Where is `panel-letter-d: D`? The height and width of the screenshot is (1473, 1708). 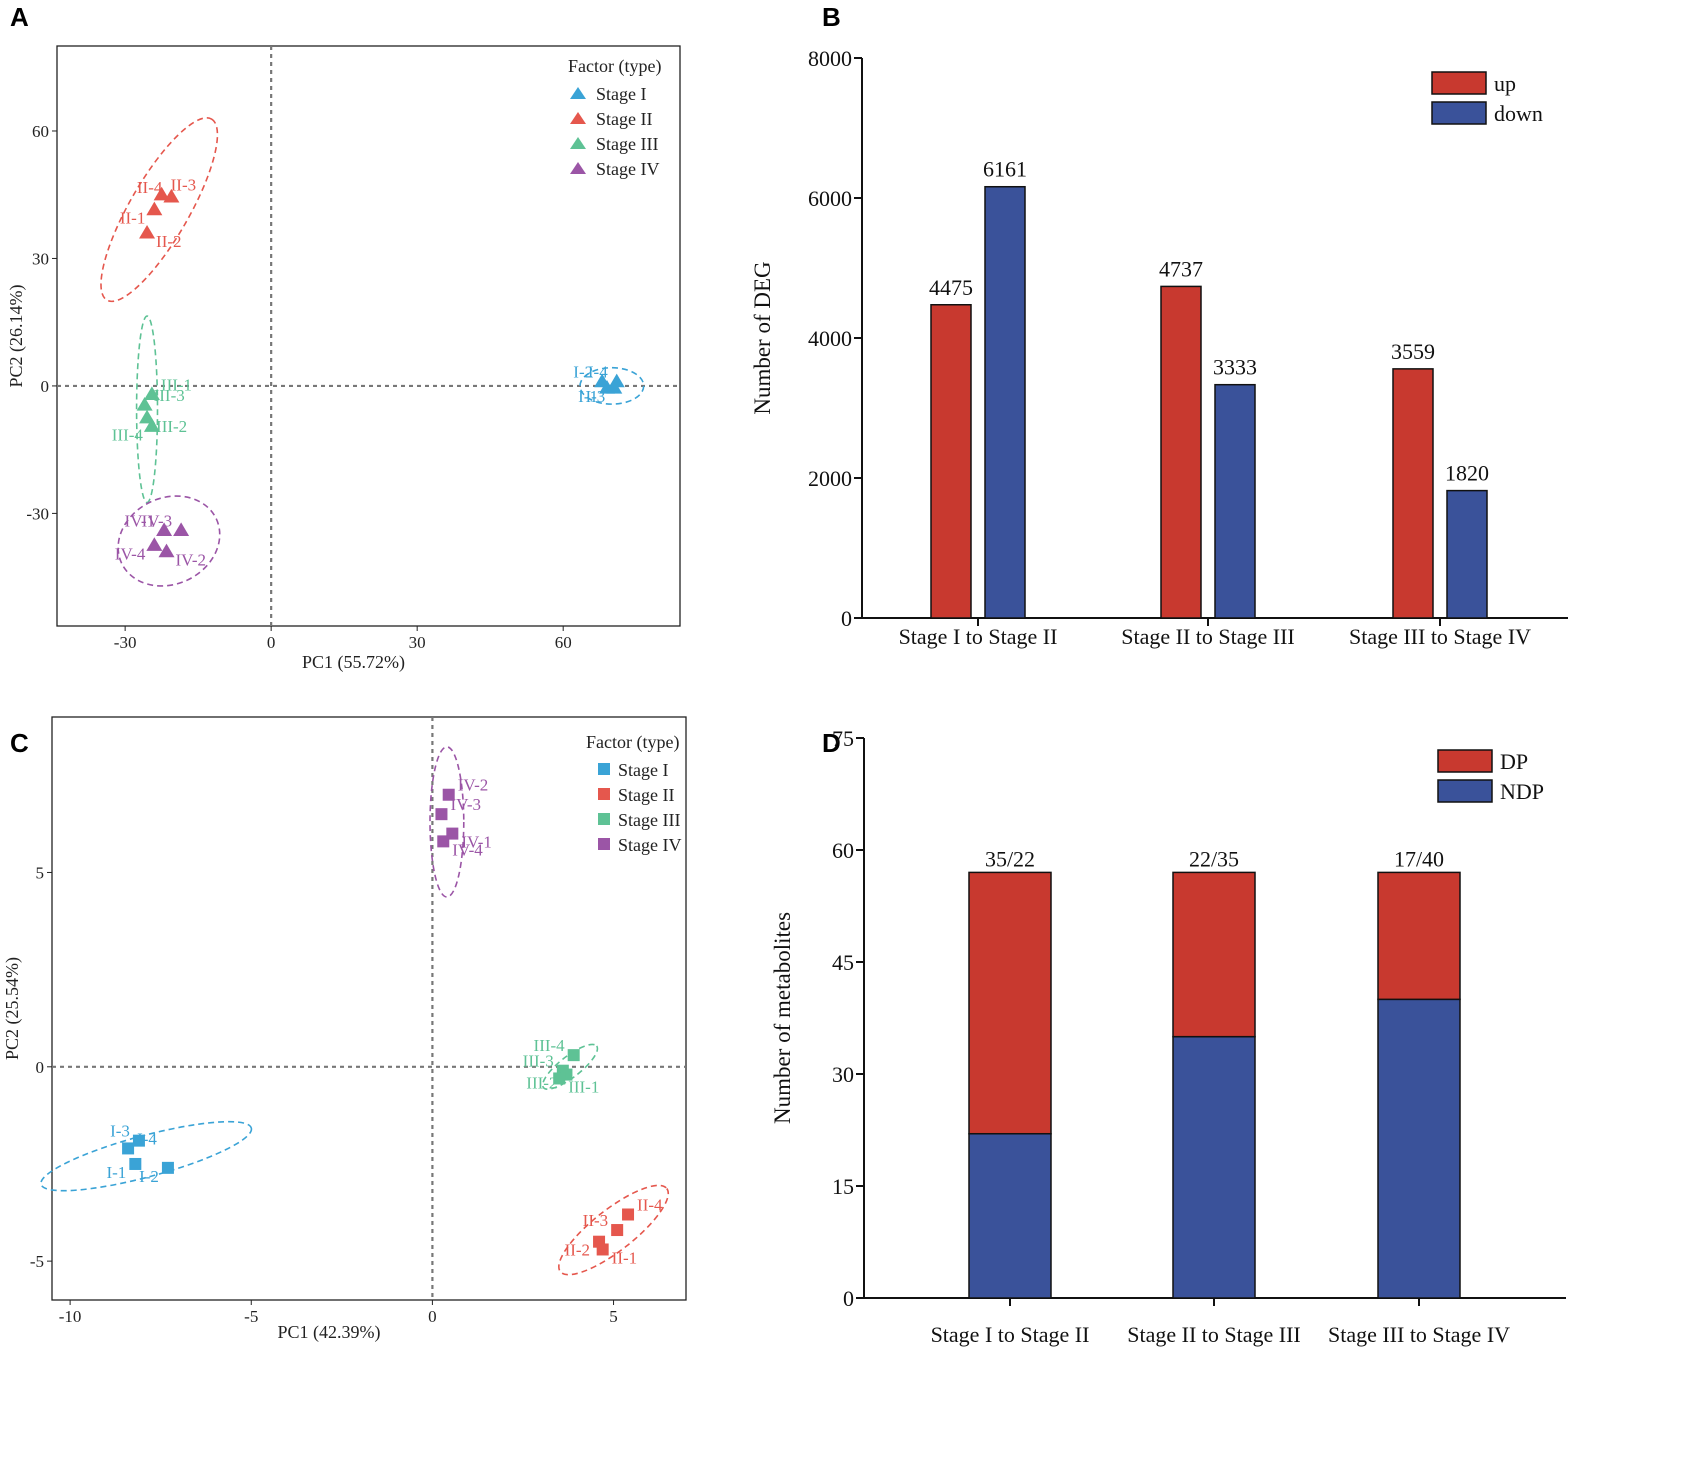
panel-letter-d: D is located at coordinates (831, 743).